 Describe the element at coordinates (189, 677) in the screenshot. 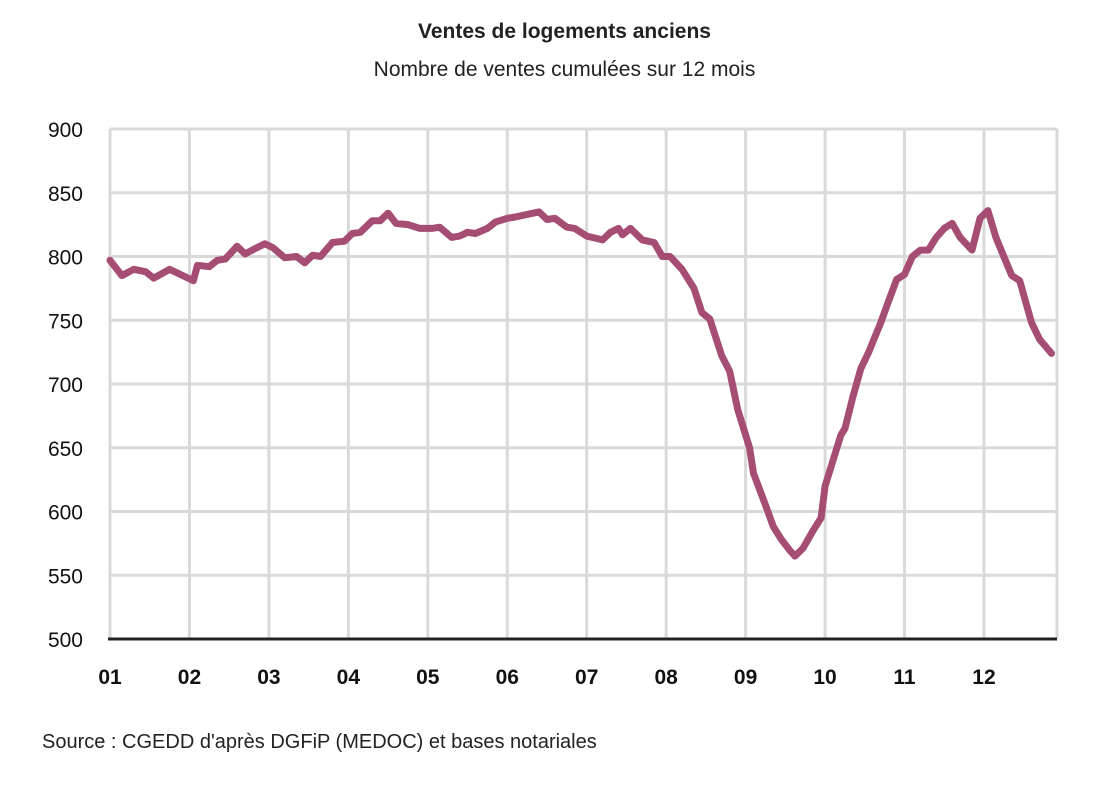

I see `x-tick-label: 02` at that location.